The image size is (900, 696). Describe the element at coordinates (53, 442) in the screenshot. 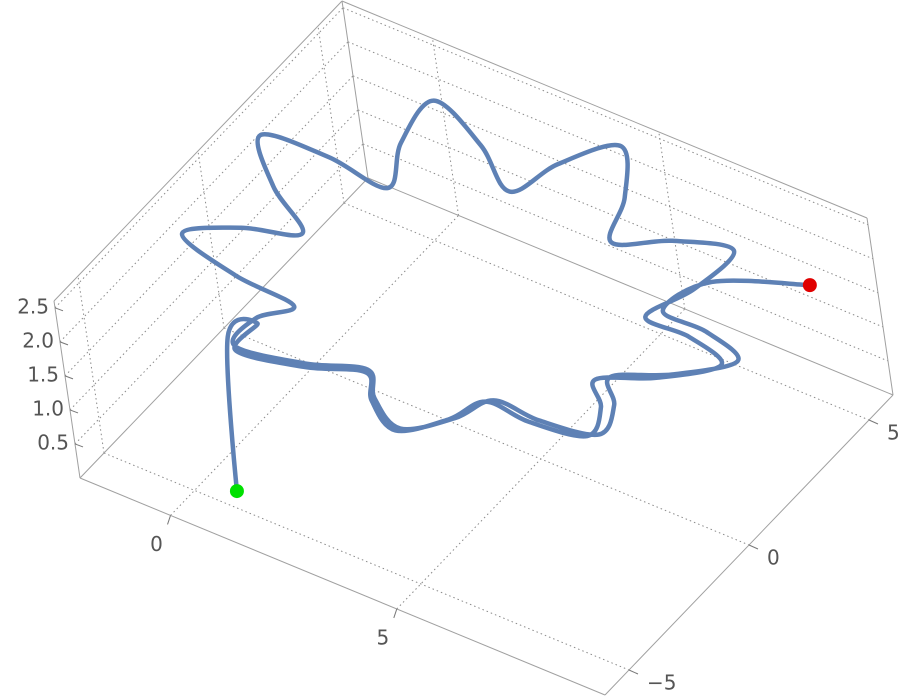

I see `z-tick-label: 0.5` at that location.